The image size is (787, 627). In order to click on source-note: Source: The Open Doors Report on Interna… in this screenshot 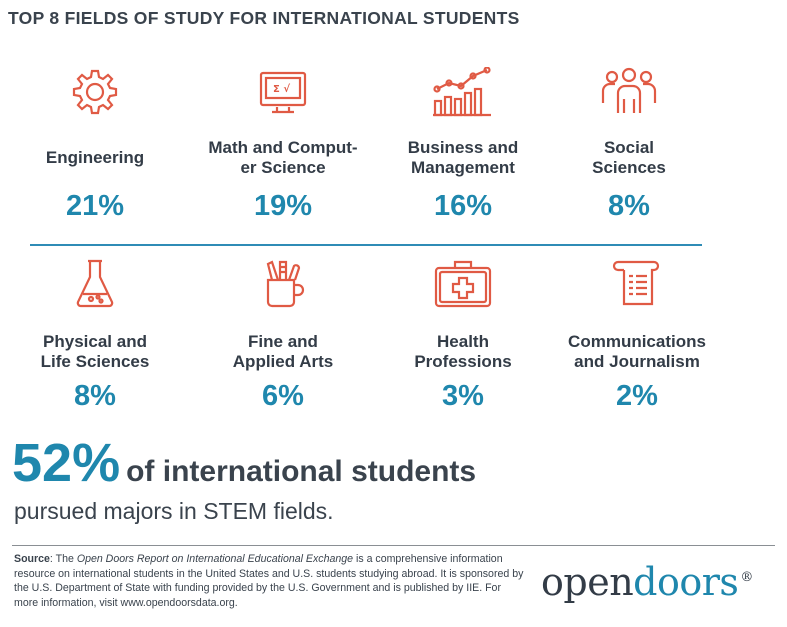, I will do `click(269, 581)`.